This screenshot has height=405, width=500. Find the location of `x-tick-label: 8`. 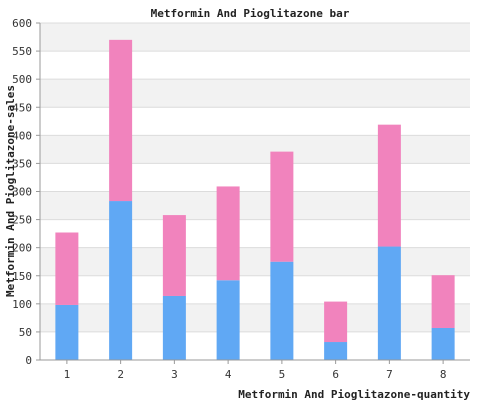

x-tick-label: 8 is located at coordinates (443, 374).